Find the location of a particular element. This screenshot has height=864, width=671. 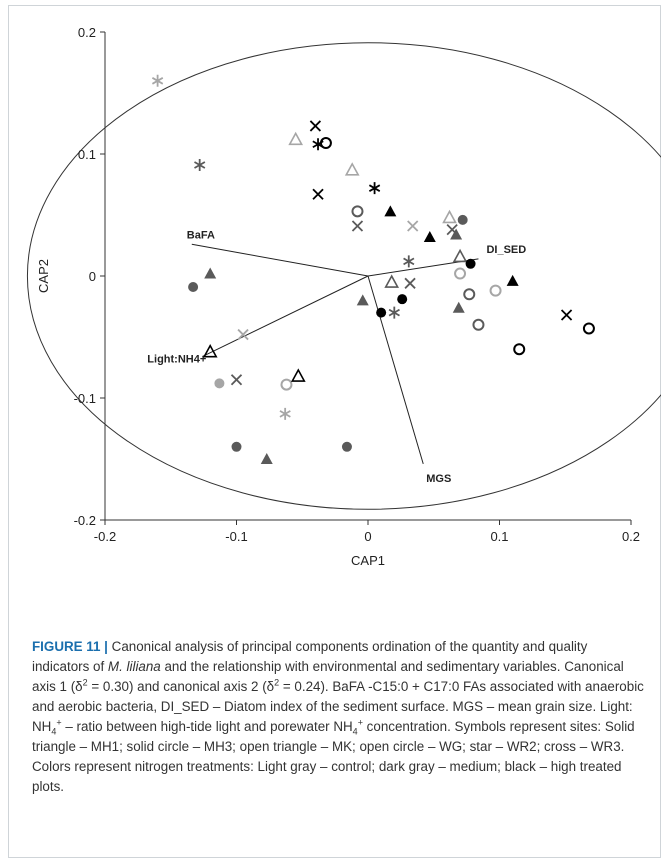

caption-sup-3: + is located at coordinates (59, 722).